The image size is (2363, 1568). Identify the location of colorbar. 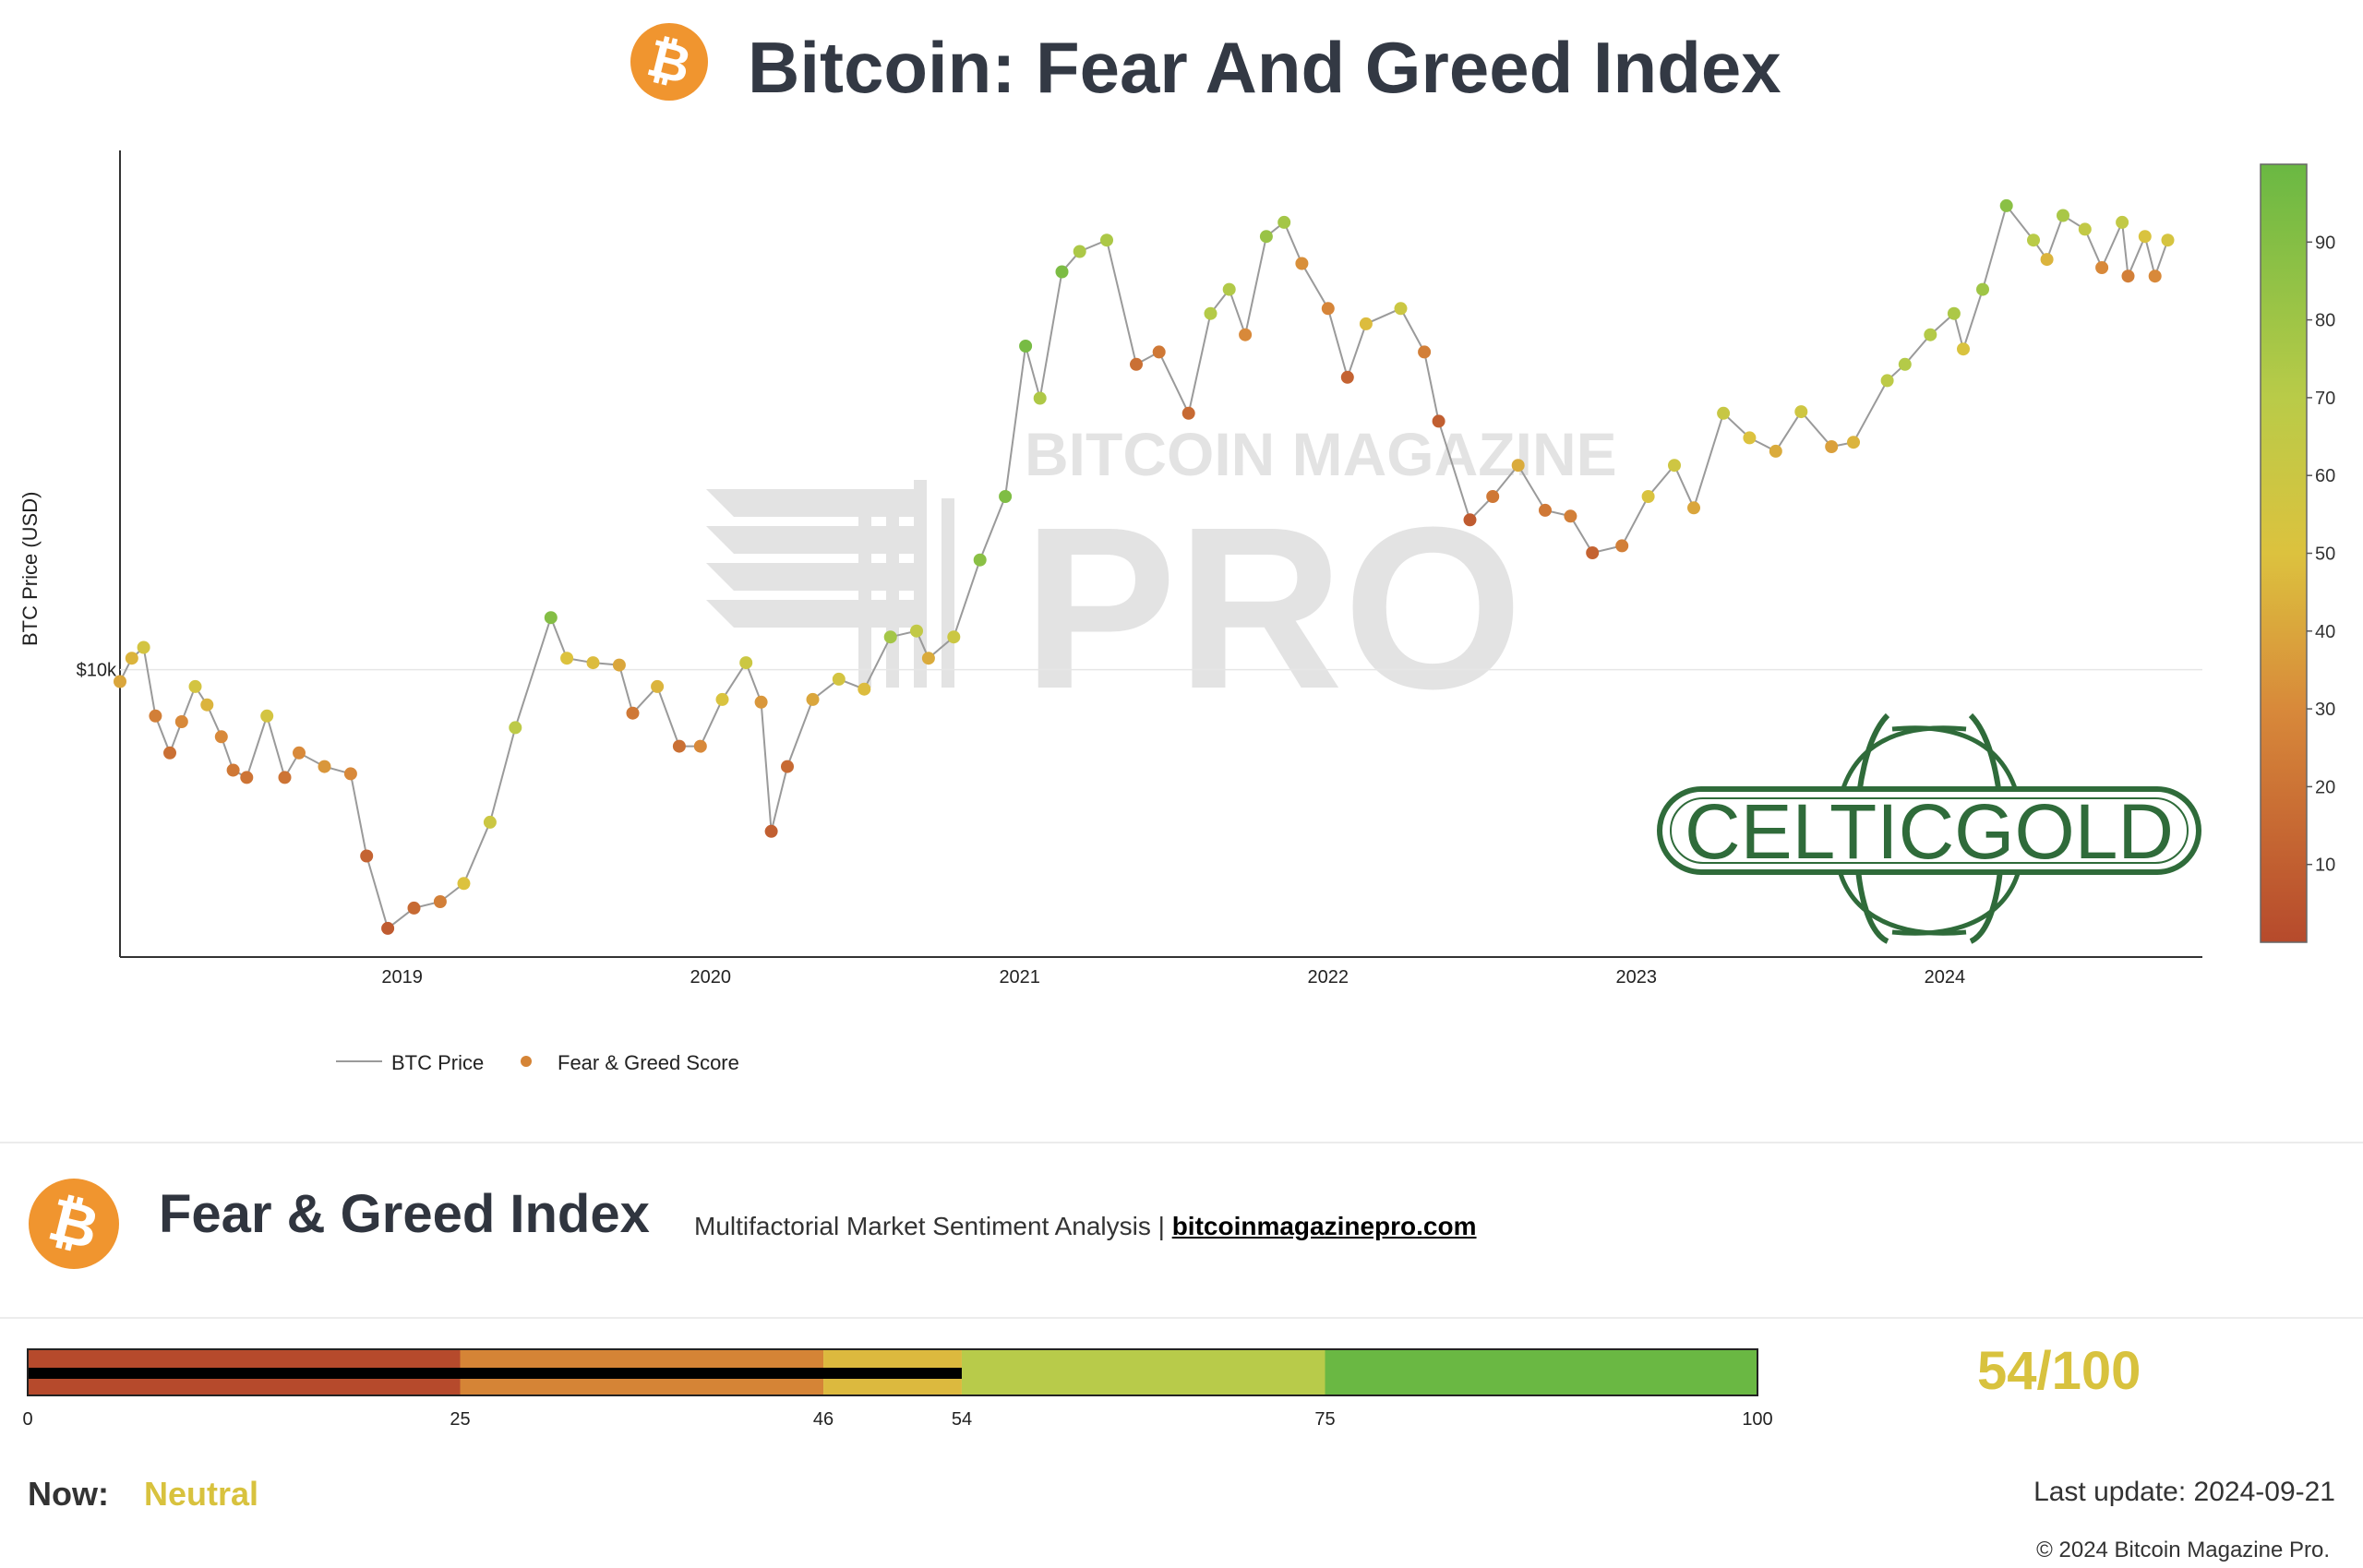
(2284, 553).